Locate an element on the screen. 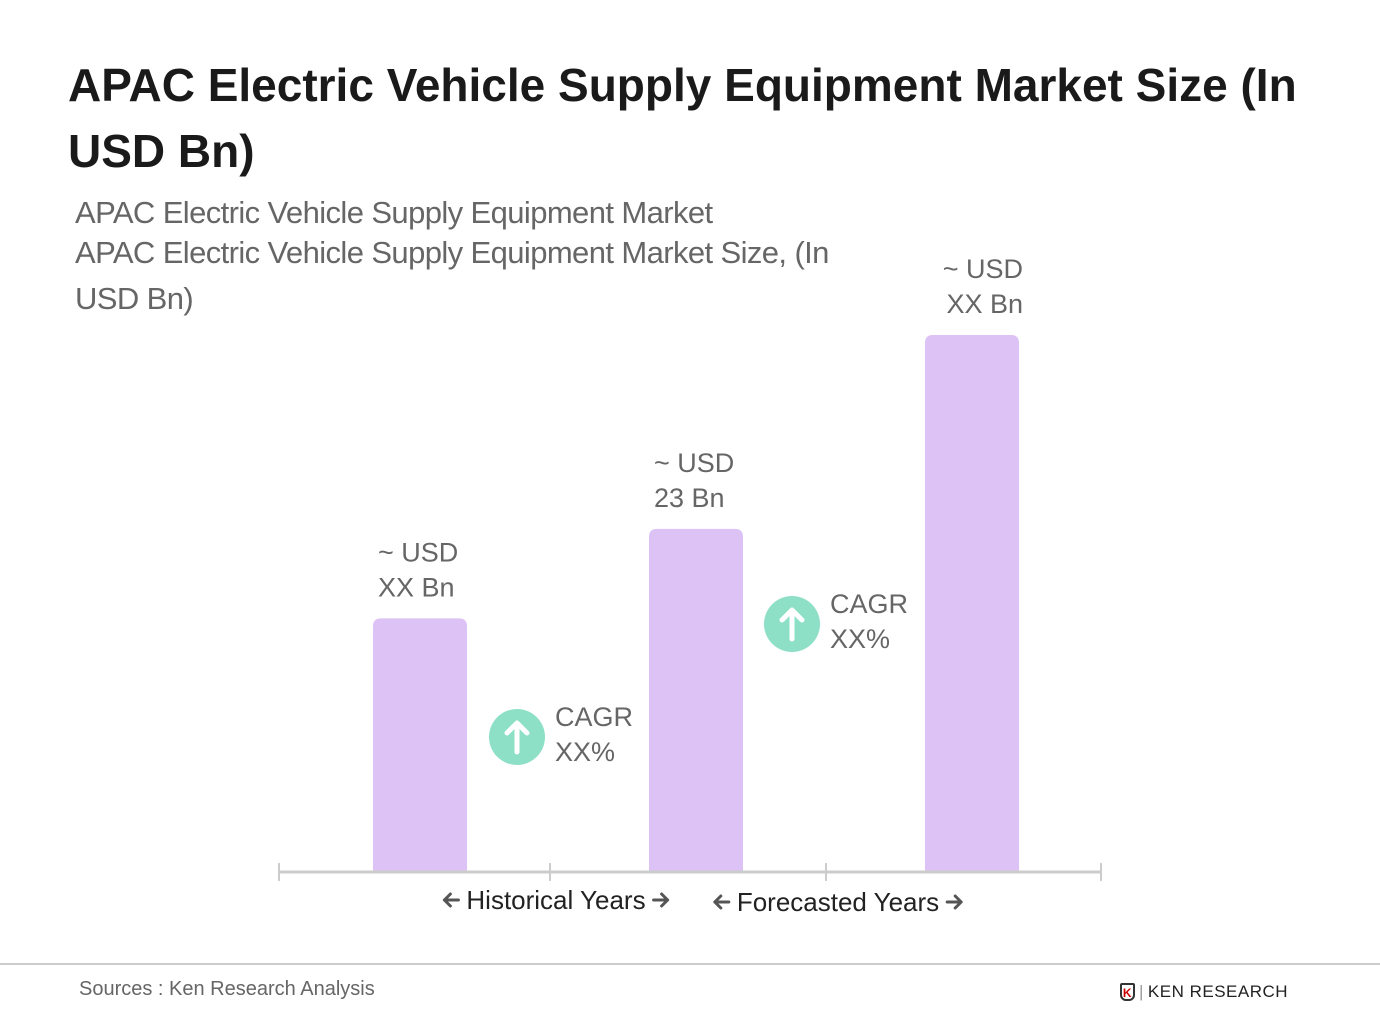  chart-subtitle-line-3: USD Bn) is located at coordinates (134, 298).